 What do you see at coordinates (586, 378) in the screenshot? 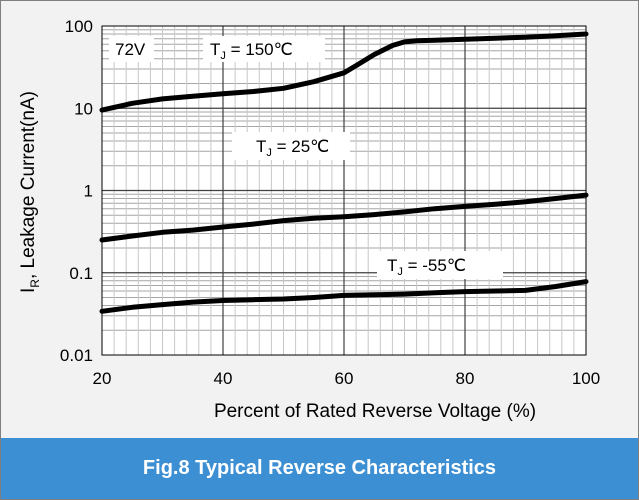
I see `x-tick-label: 100` at bounding box center [586, 378].